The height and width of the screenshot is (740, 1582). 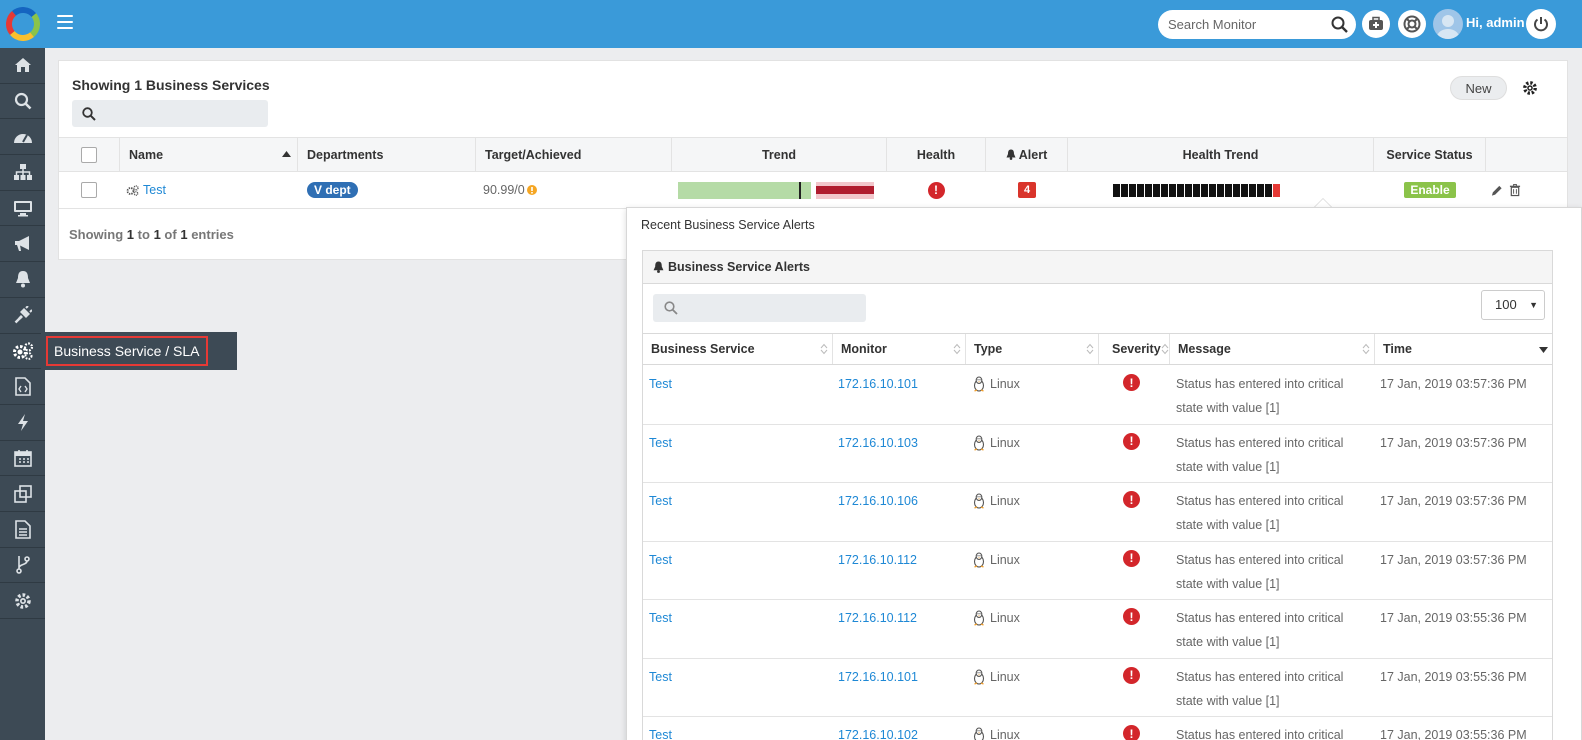 I want to click on sidebar-item-schedule, so click(x=22, y=459).